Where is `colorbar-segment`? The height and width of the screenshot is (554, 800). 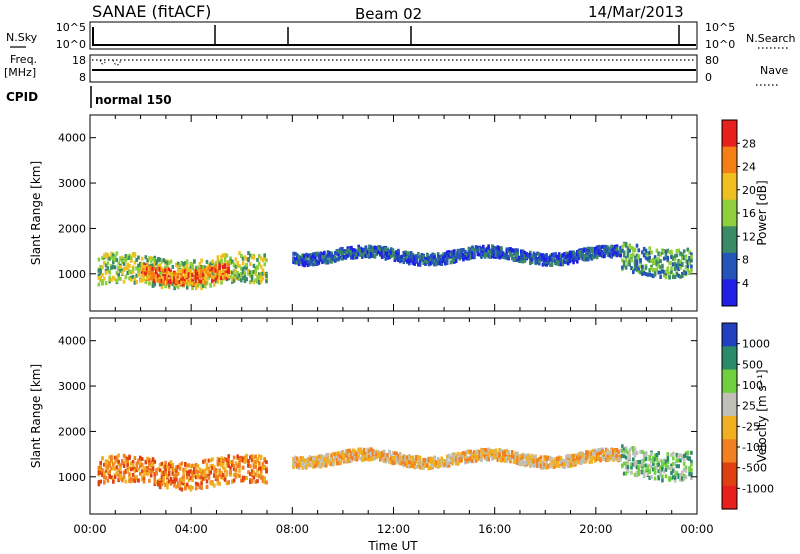
colorbar-segment is located at coordinates (729, 474).